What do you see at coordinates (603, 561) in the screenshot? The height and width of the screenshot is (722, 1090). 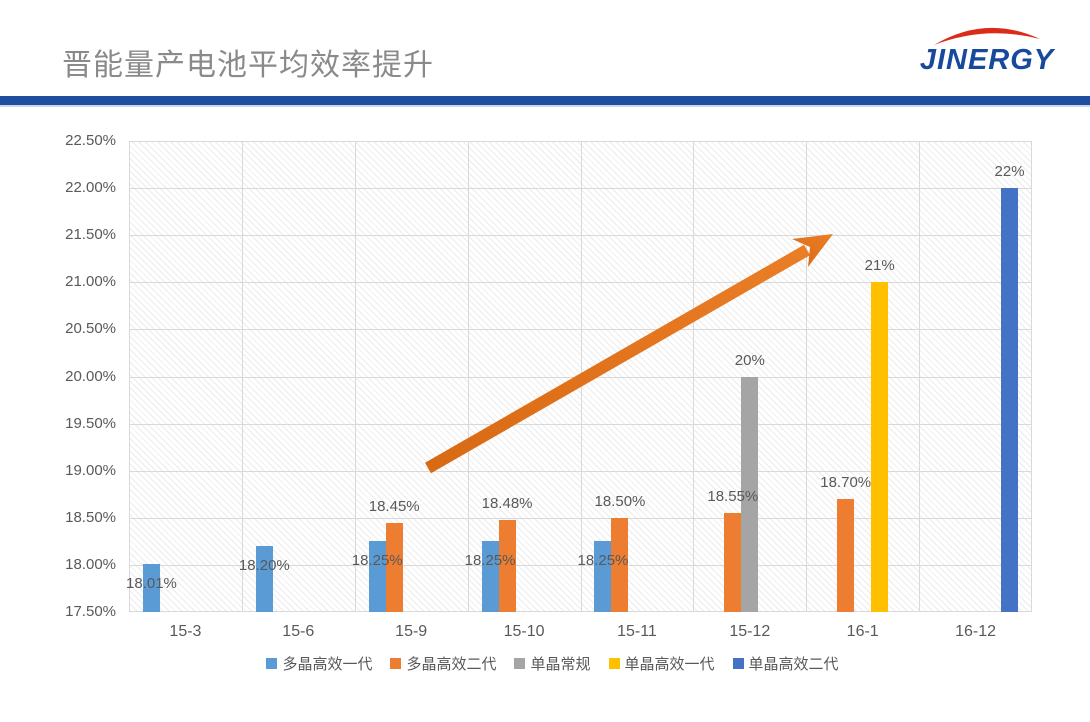 I see `data-label-多晶高效一代-15-11: 18.25%` at bounding box center [603, 561].